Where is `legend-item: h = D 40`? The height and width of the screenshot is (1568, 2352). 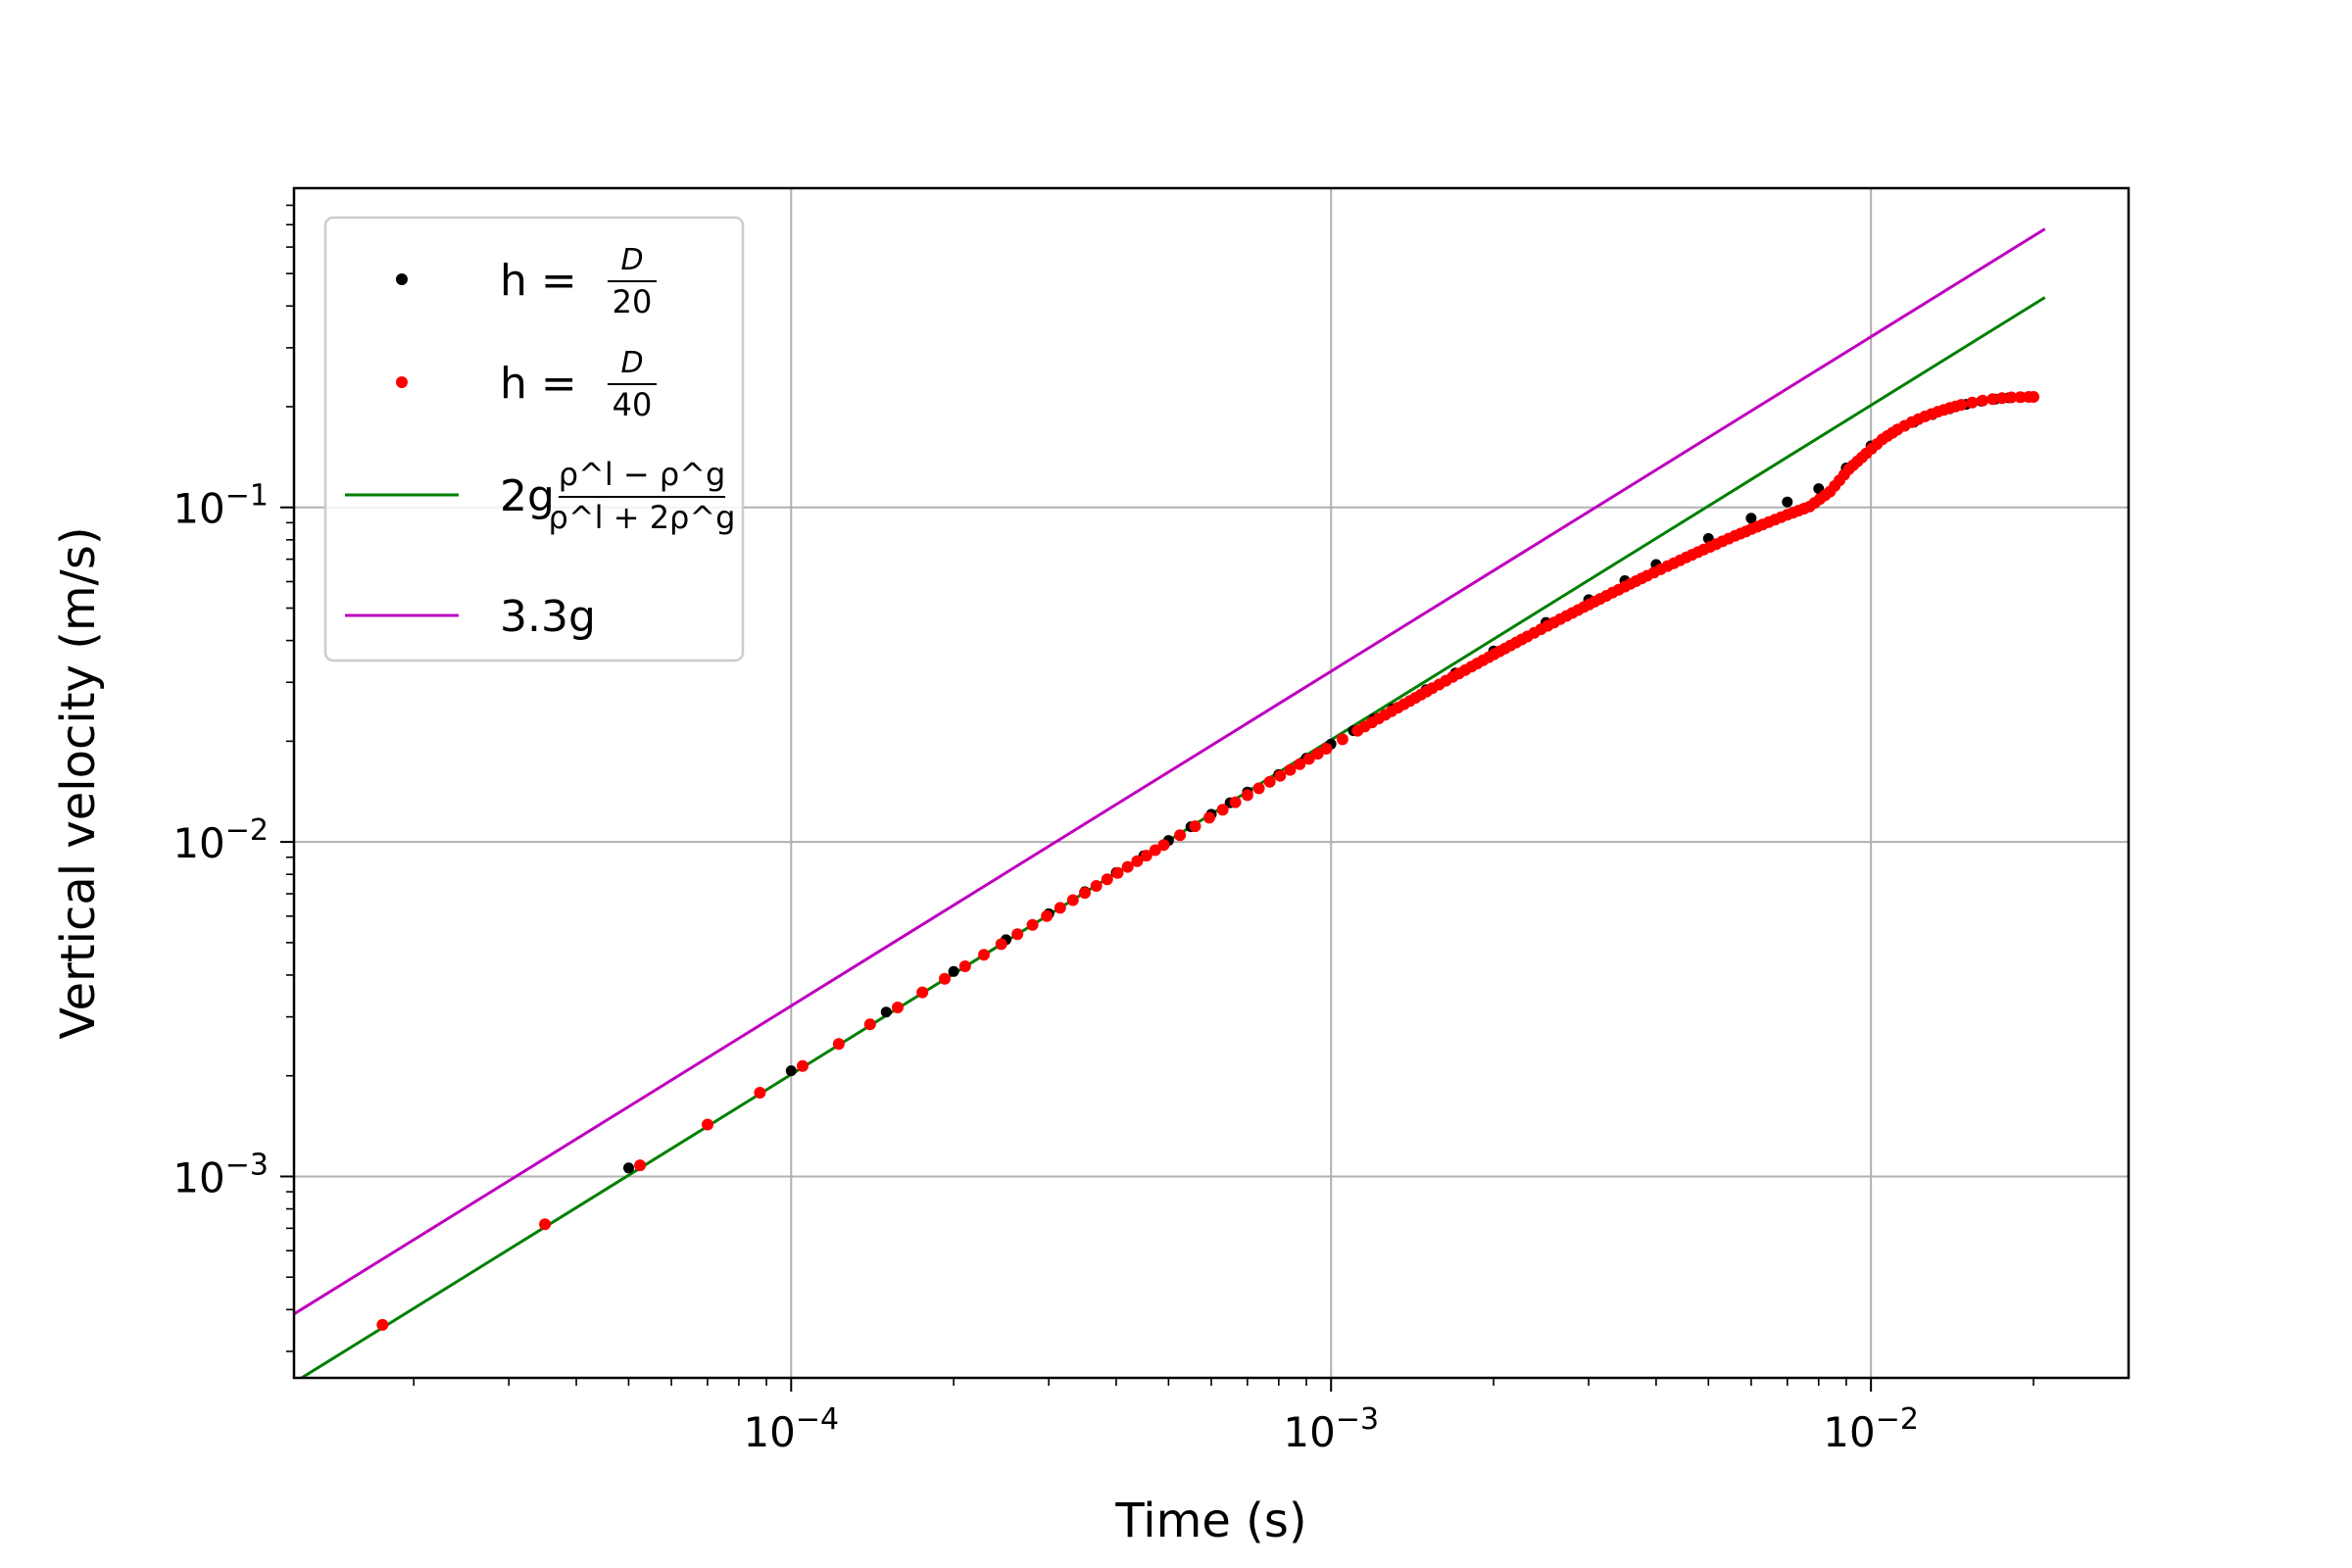
legend-item: h = D 40 is located at coordinates (526, 384).